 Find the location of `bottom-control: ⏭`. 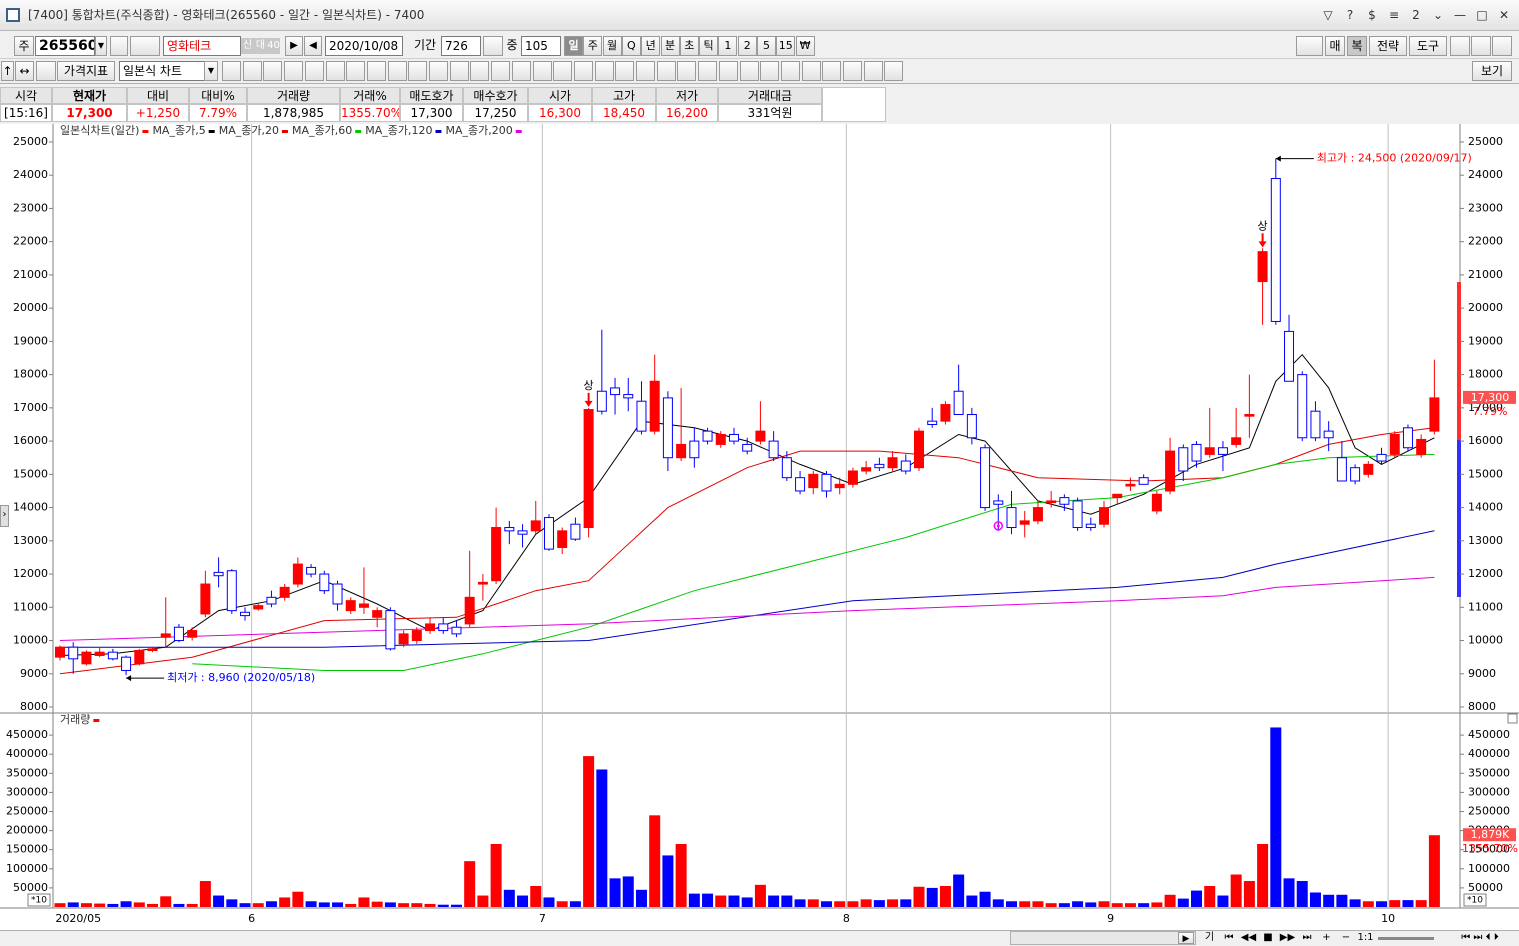

bottom-control: ⏭ is located at coordinates (1307, 937).